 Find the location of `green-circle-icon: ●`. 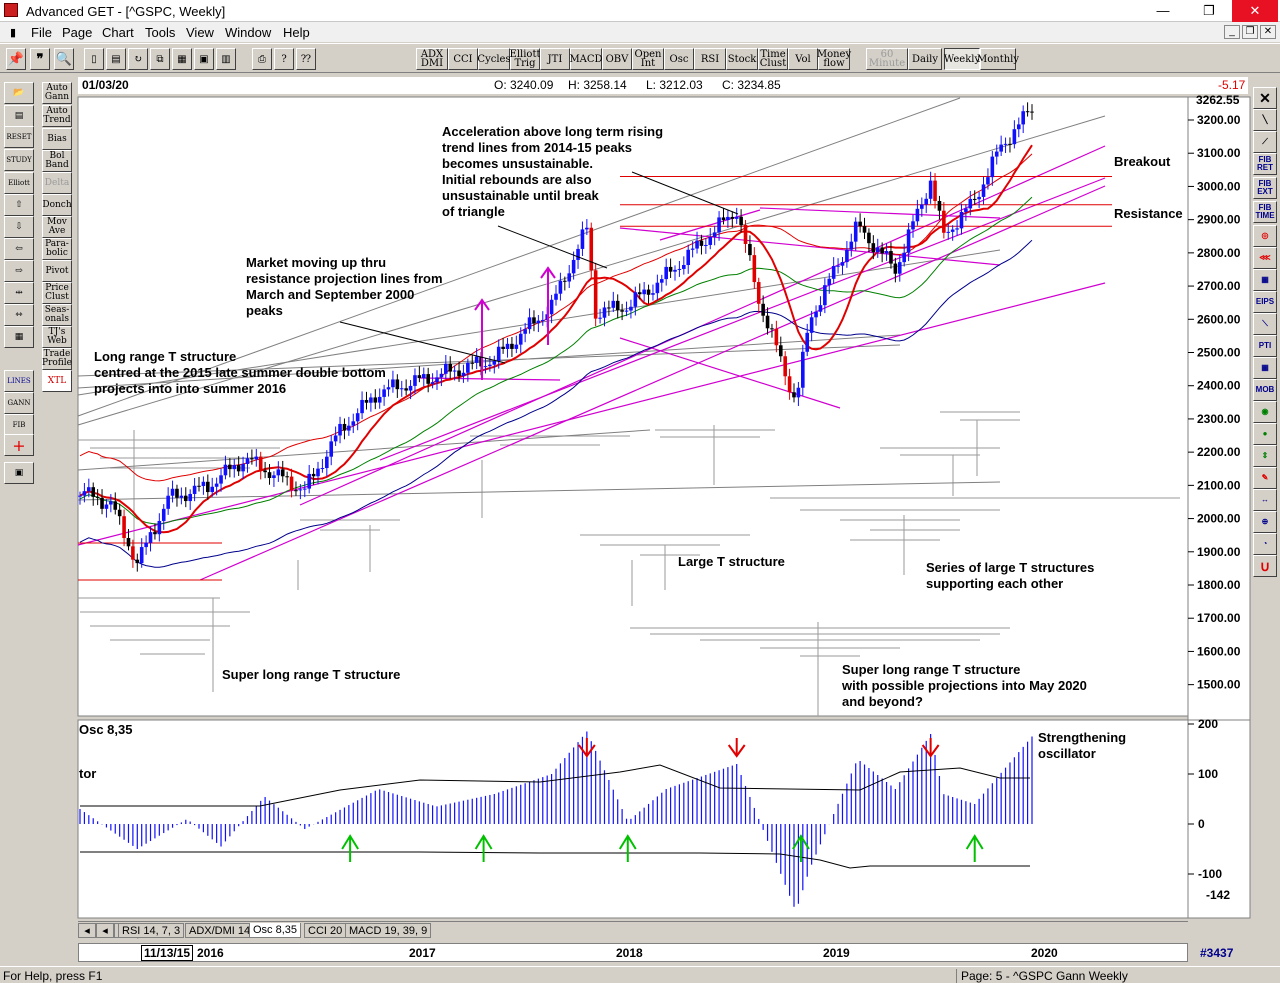

green-circle-icon: ● is located at coordinates (1265, 434).